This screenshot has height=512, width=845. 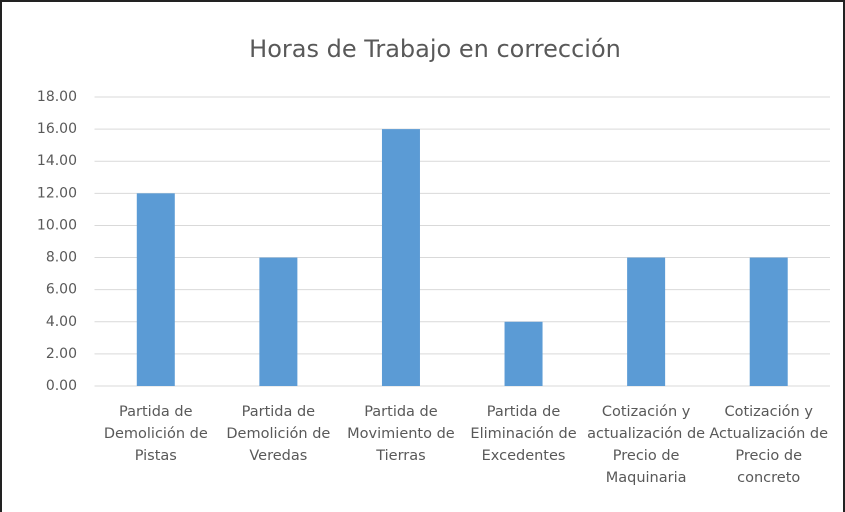 I want to click on y-tick-label: 16.00, so click(x=57, y=129).